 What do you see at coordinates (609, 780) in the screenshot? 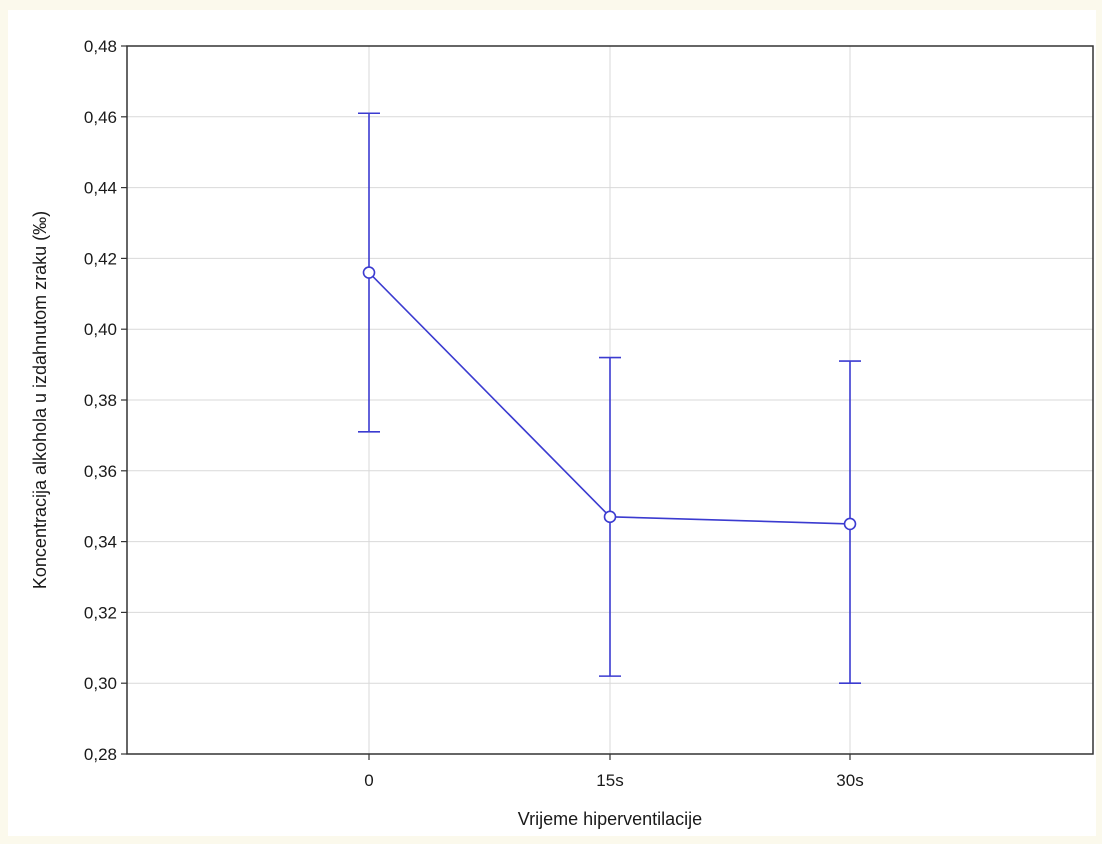
I see `x-tick-label: 15s` at bounding box center [609, 780].